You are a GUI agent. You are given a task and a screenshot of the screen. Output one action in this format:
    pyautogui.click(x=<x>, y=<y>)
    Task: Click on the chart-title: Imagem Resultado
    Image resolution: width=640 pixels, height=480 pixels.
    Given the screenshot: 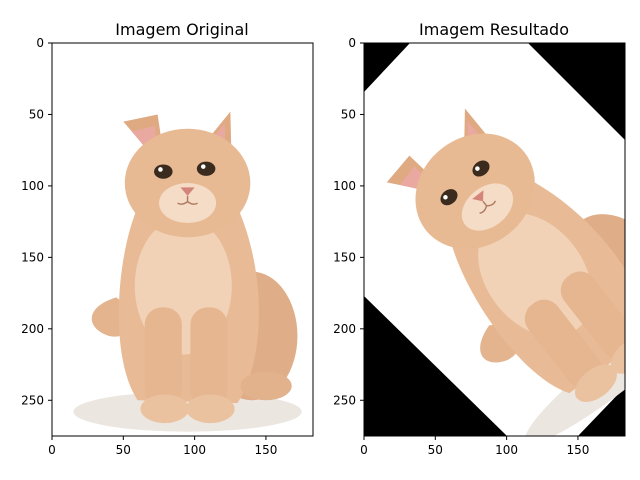 What is the action you would take?
    pyautogui.click(x=494, y=29)
    